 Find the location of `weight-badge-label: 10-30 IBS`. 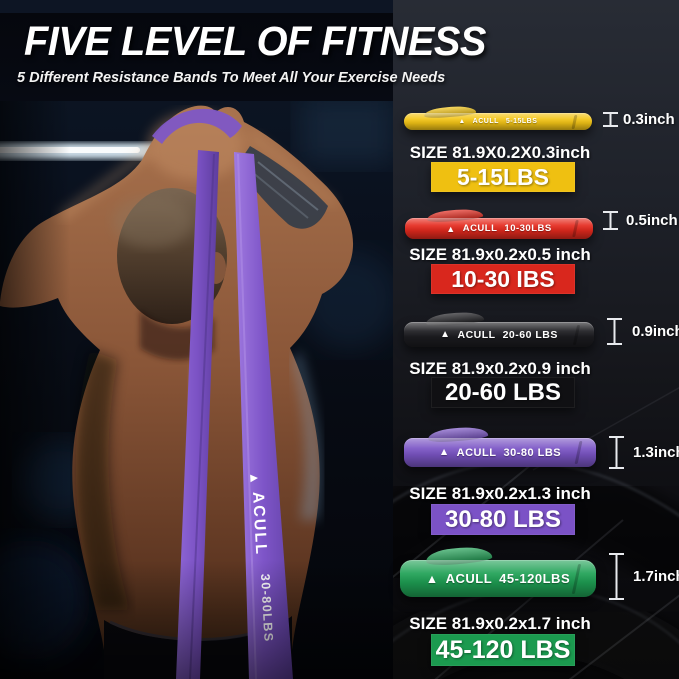

weight-badge-label: 10-30 IBS is located at coordinates (503, 278).